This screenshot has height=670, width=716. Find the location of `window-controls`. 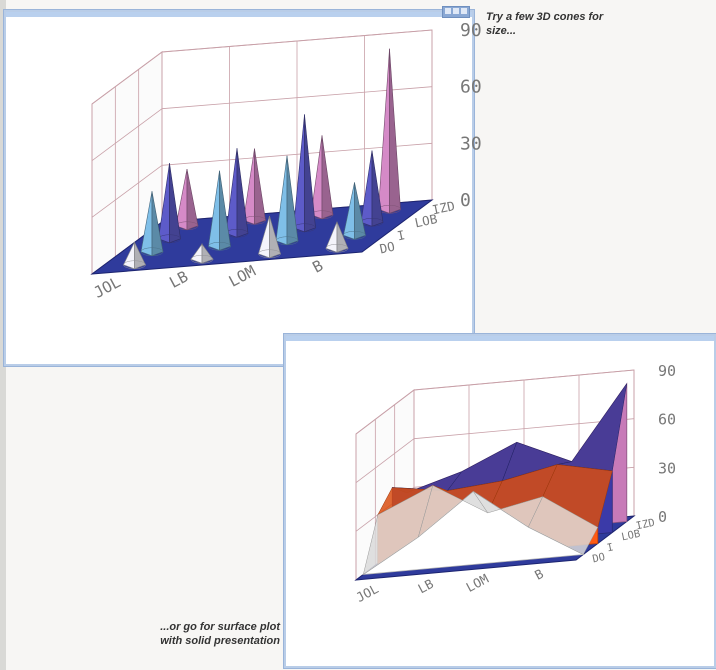

window-controls is located at coordinates (456, 12).